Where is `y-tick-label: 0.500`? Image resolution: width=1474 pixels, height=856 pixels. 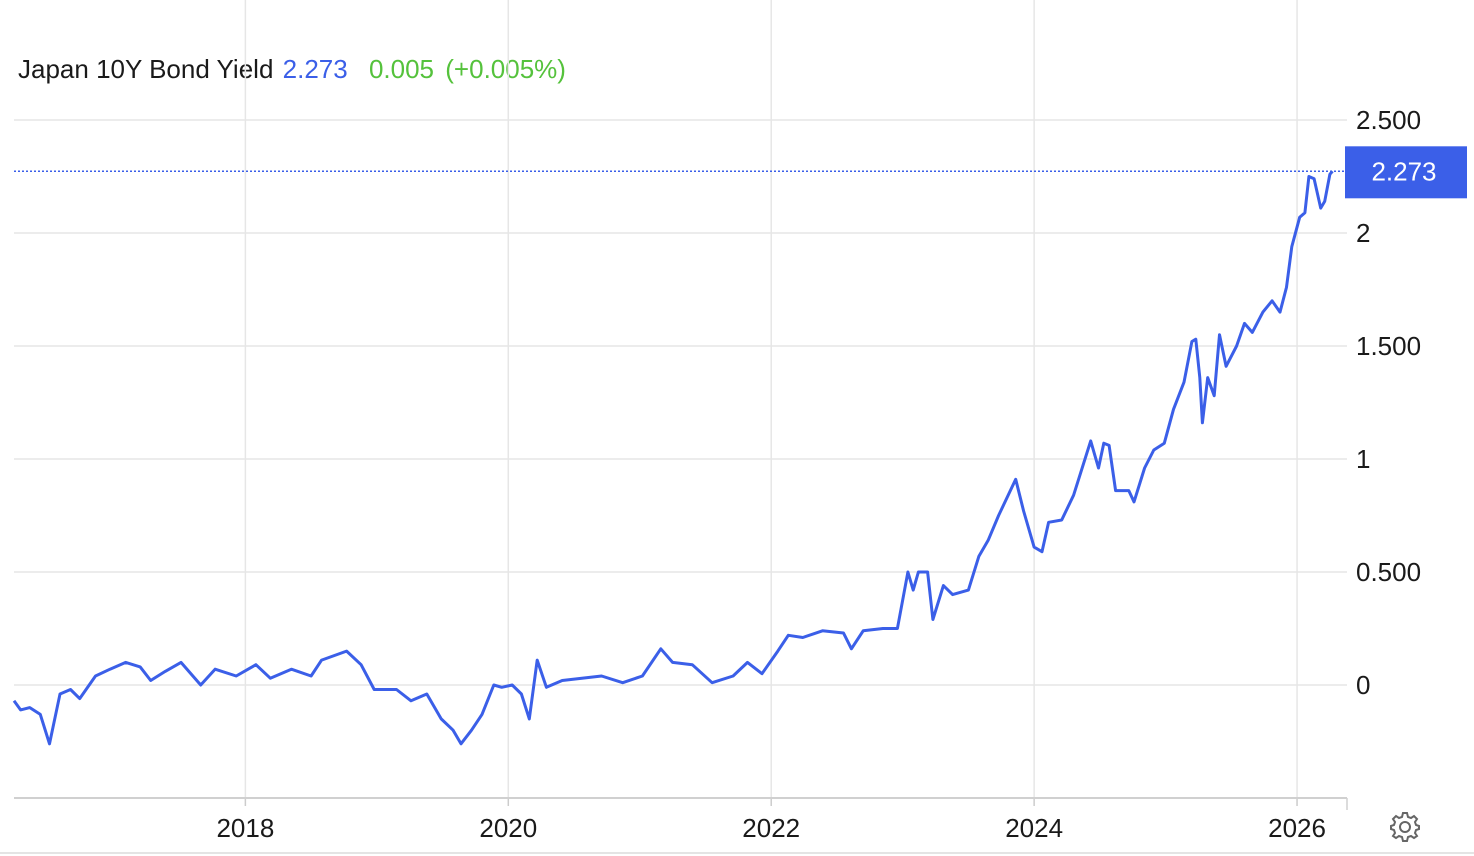
y-tick-label: 0.500 is located at coordinates (1388, 572).